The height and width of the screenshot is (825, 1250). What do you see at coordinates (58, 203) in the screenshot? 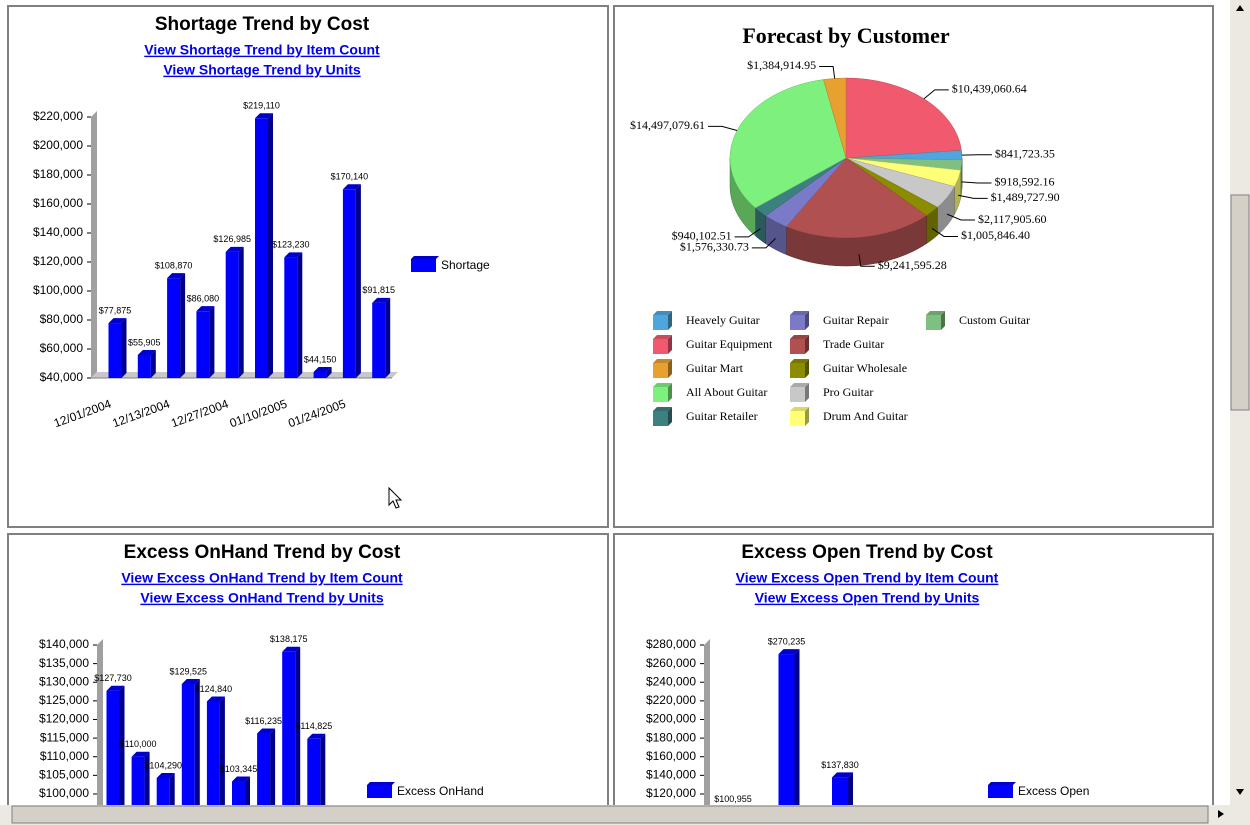
I see `y-tick-label: $160,000` at bounding box center [58, 203].